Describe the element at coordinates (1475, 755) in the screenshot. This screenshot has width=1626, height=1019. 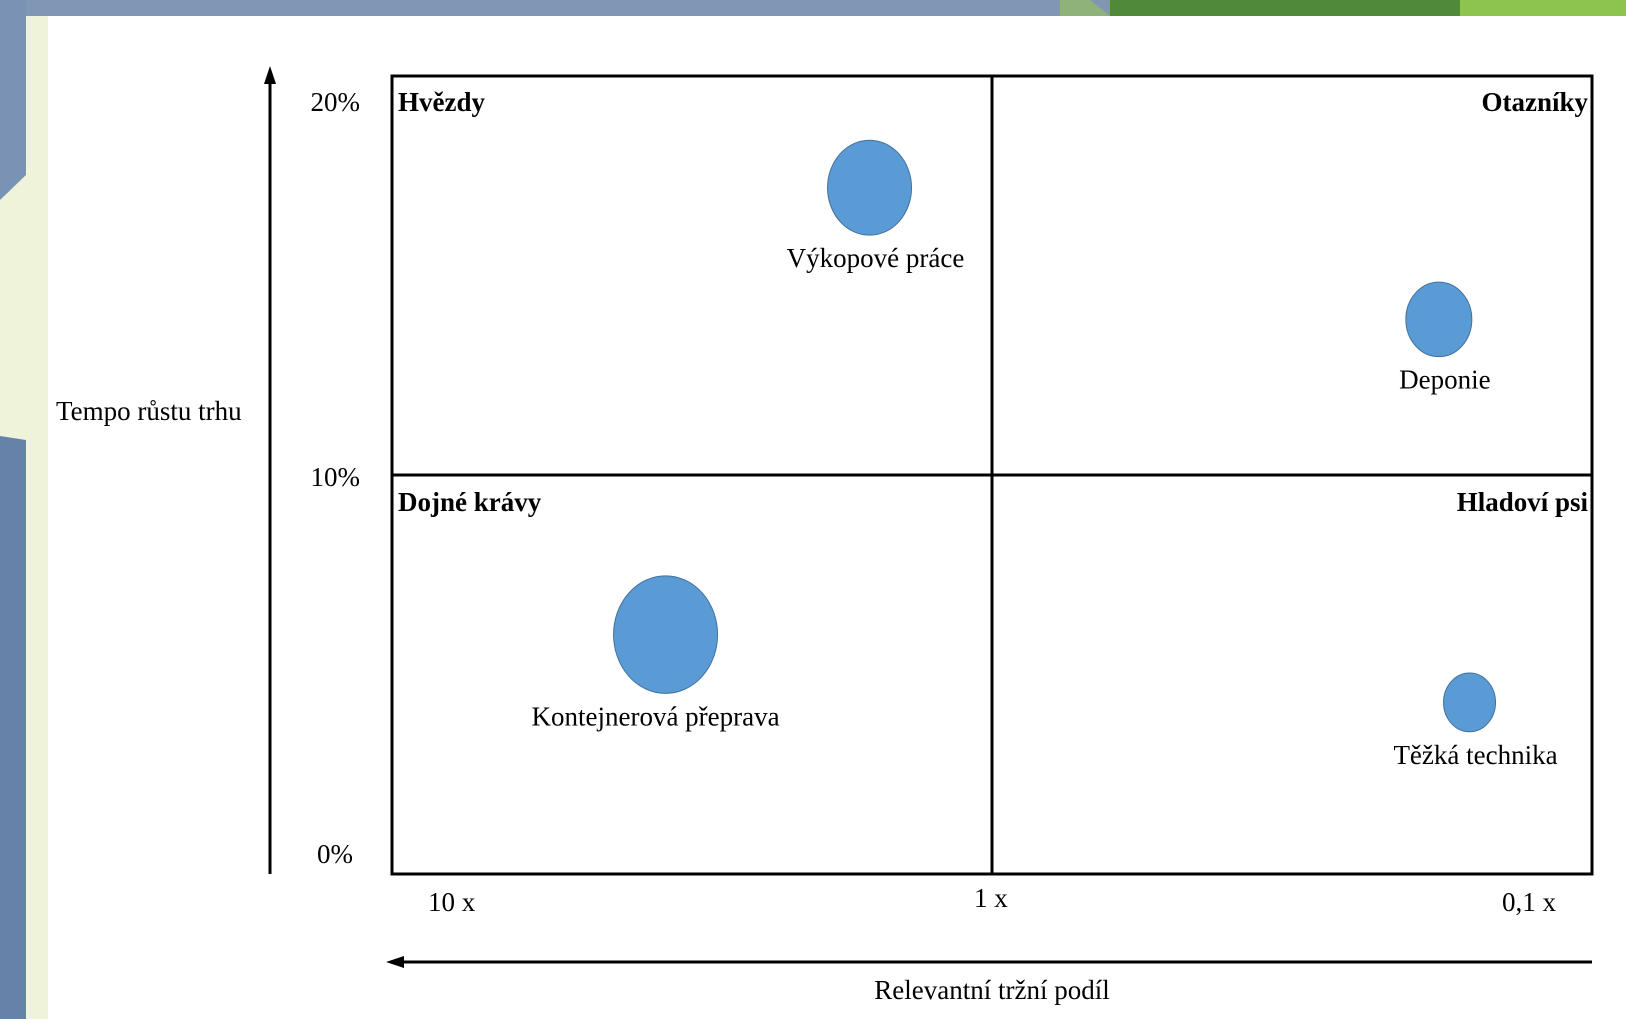
I see `bubble-label: Těžká technika` at that location.